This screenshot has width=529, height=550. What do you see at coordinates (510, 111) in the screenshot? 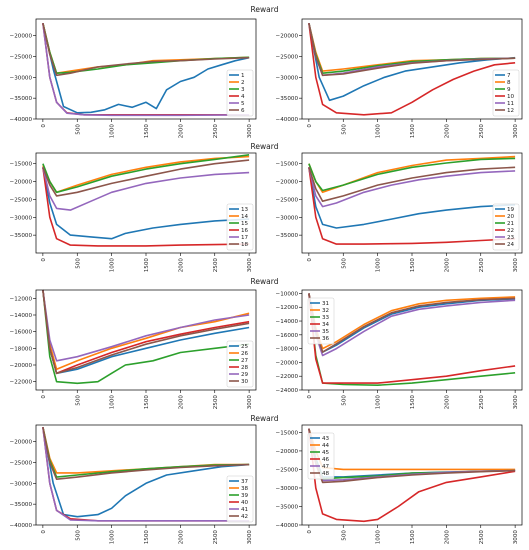
I see `legend-label: 12` at bounding box center [510, 111].